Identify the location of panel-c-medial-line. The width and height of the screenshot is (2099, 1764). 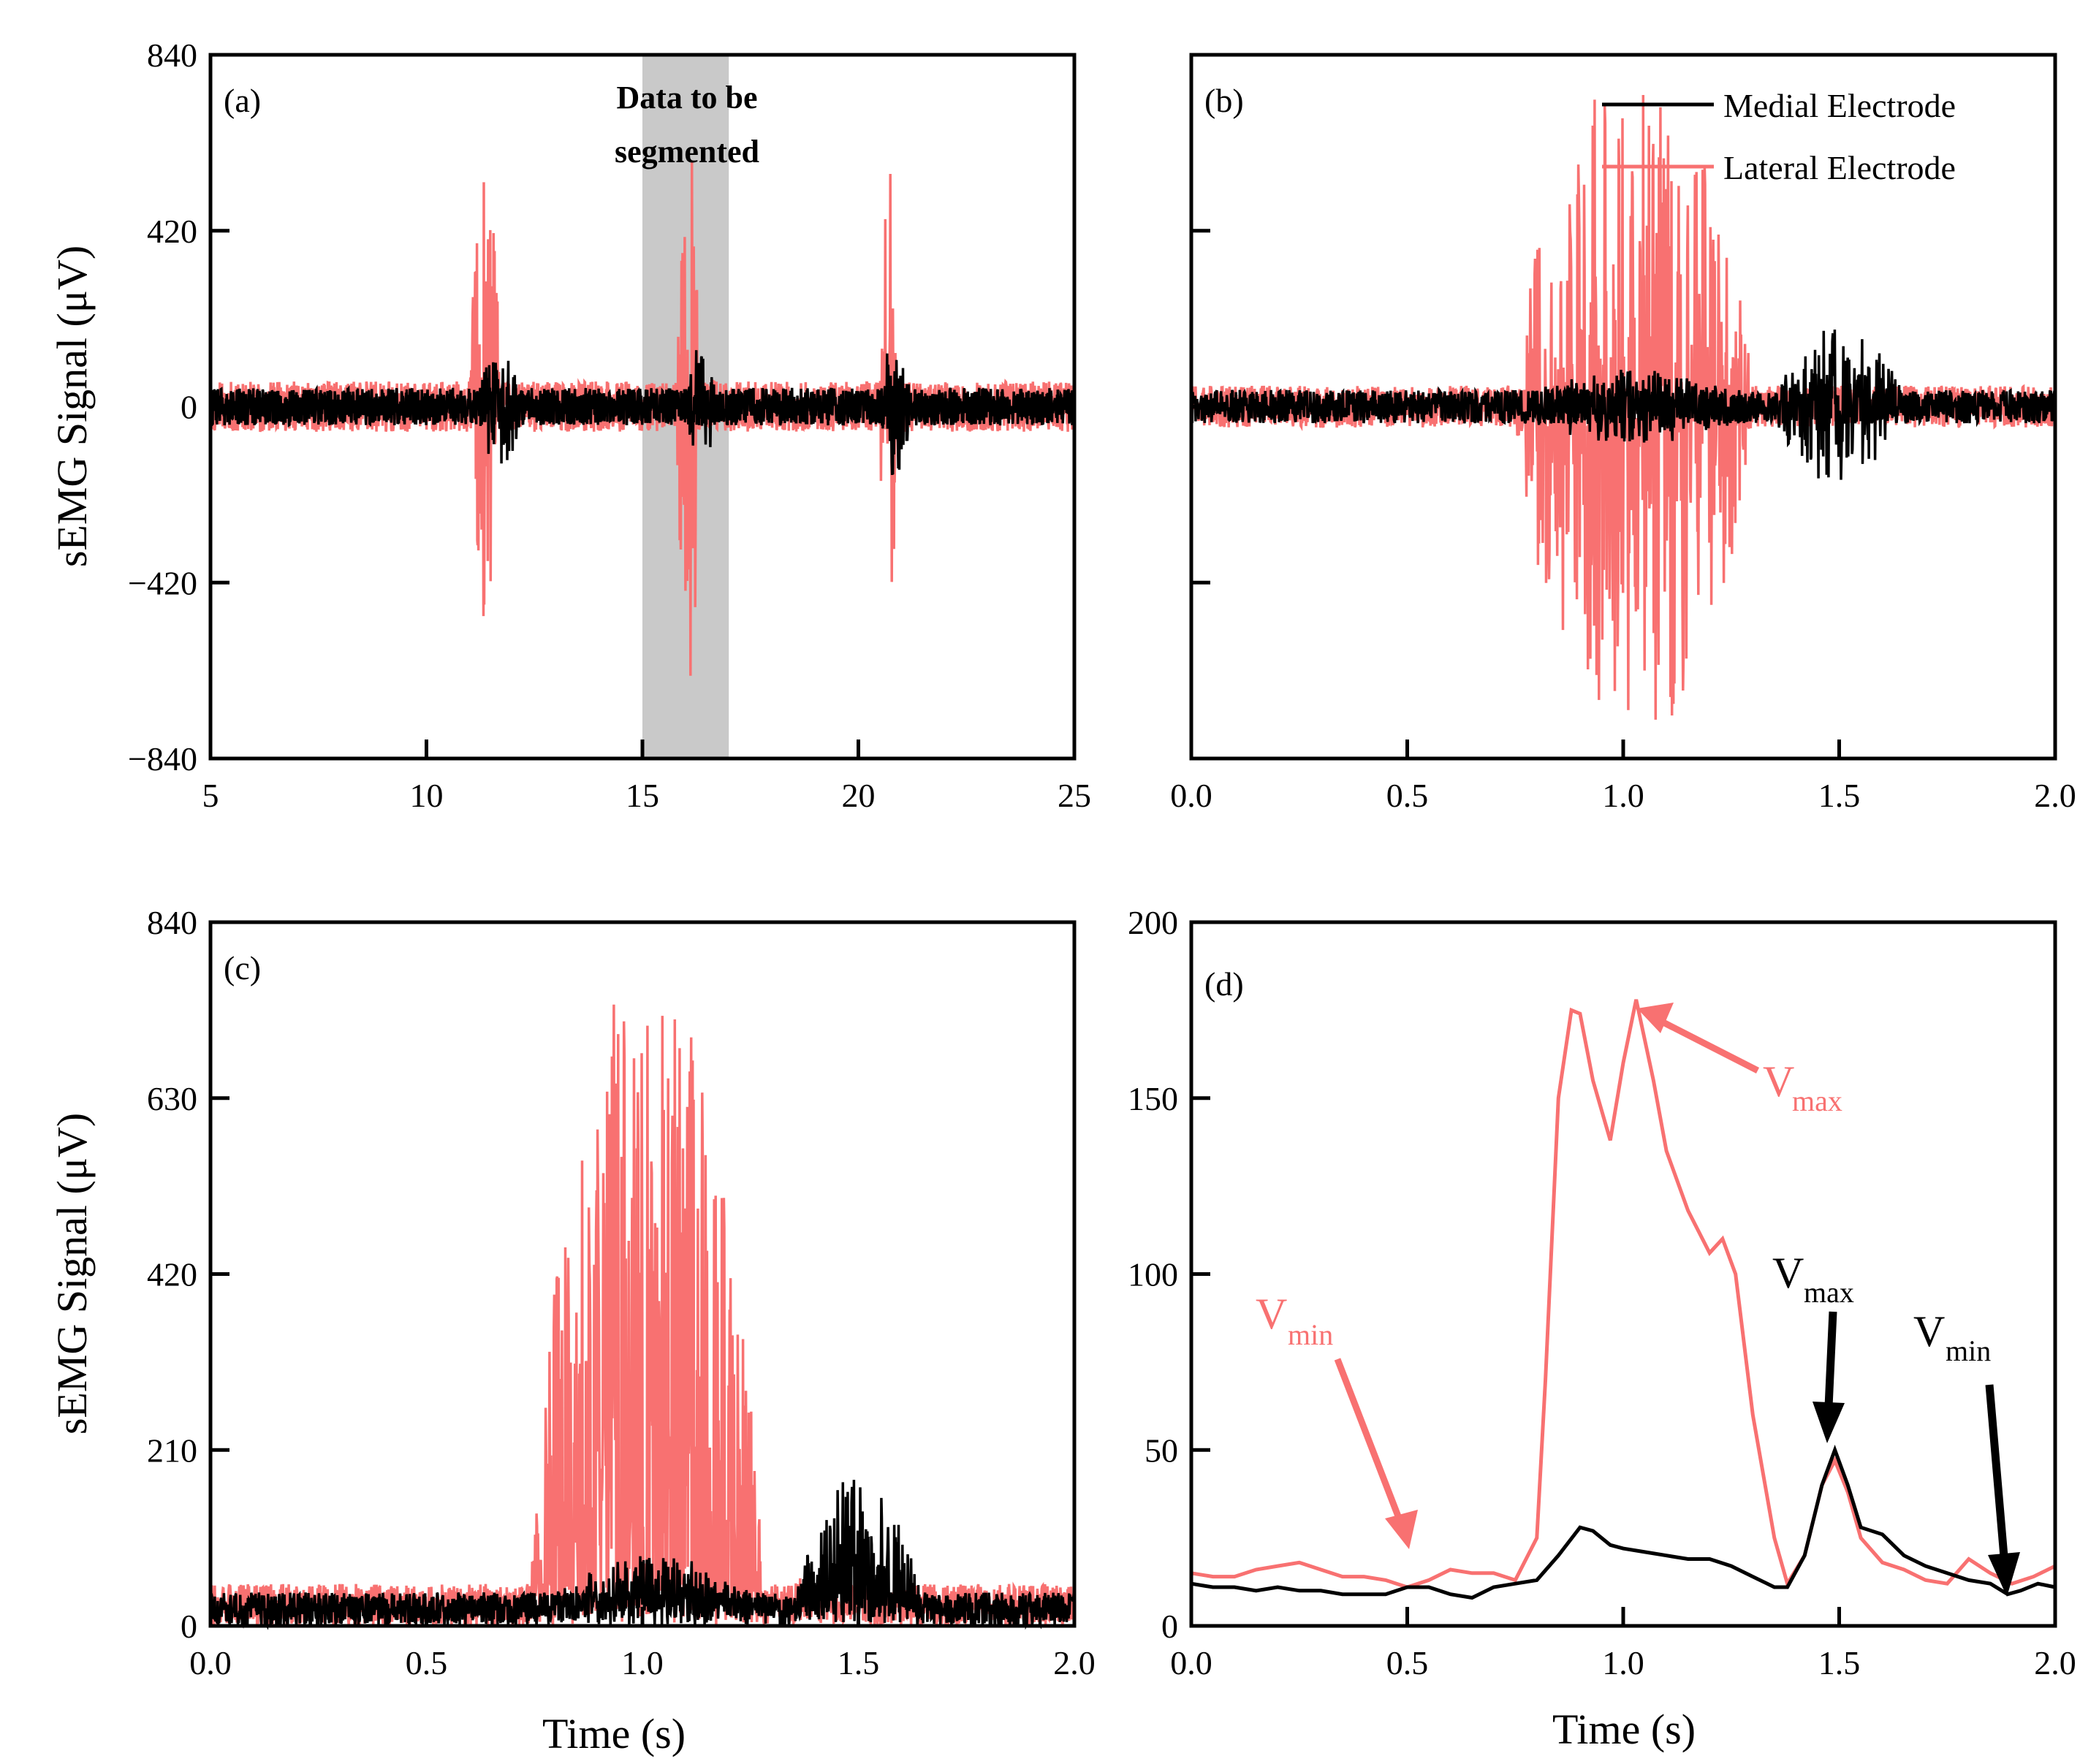
(642, 1555).